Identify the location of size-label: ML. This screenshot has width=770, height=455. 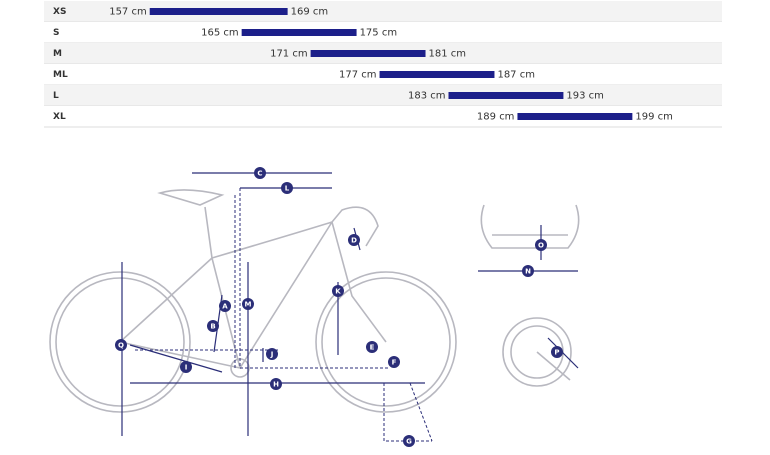
(60, 75).